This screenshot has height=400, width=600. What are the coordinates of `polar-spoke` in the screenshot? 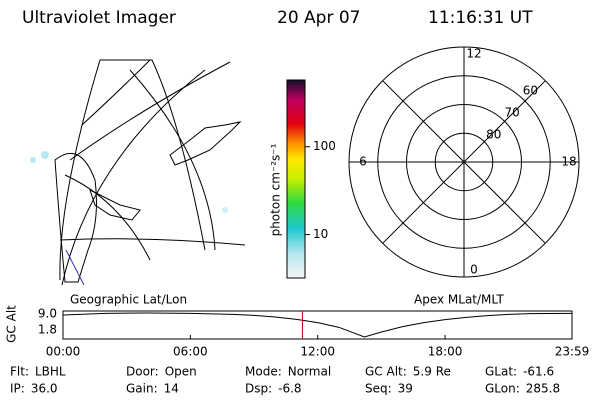 It's located at (464, 162).